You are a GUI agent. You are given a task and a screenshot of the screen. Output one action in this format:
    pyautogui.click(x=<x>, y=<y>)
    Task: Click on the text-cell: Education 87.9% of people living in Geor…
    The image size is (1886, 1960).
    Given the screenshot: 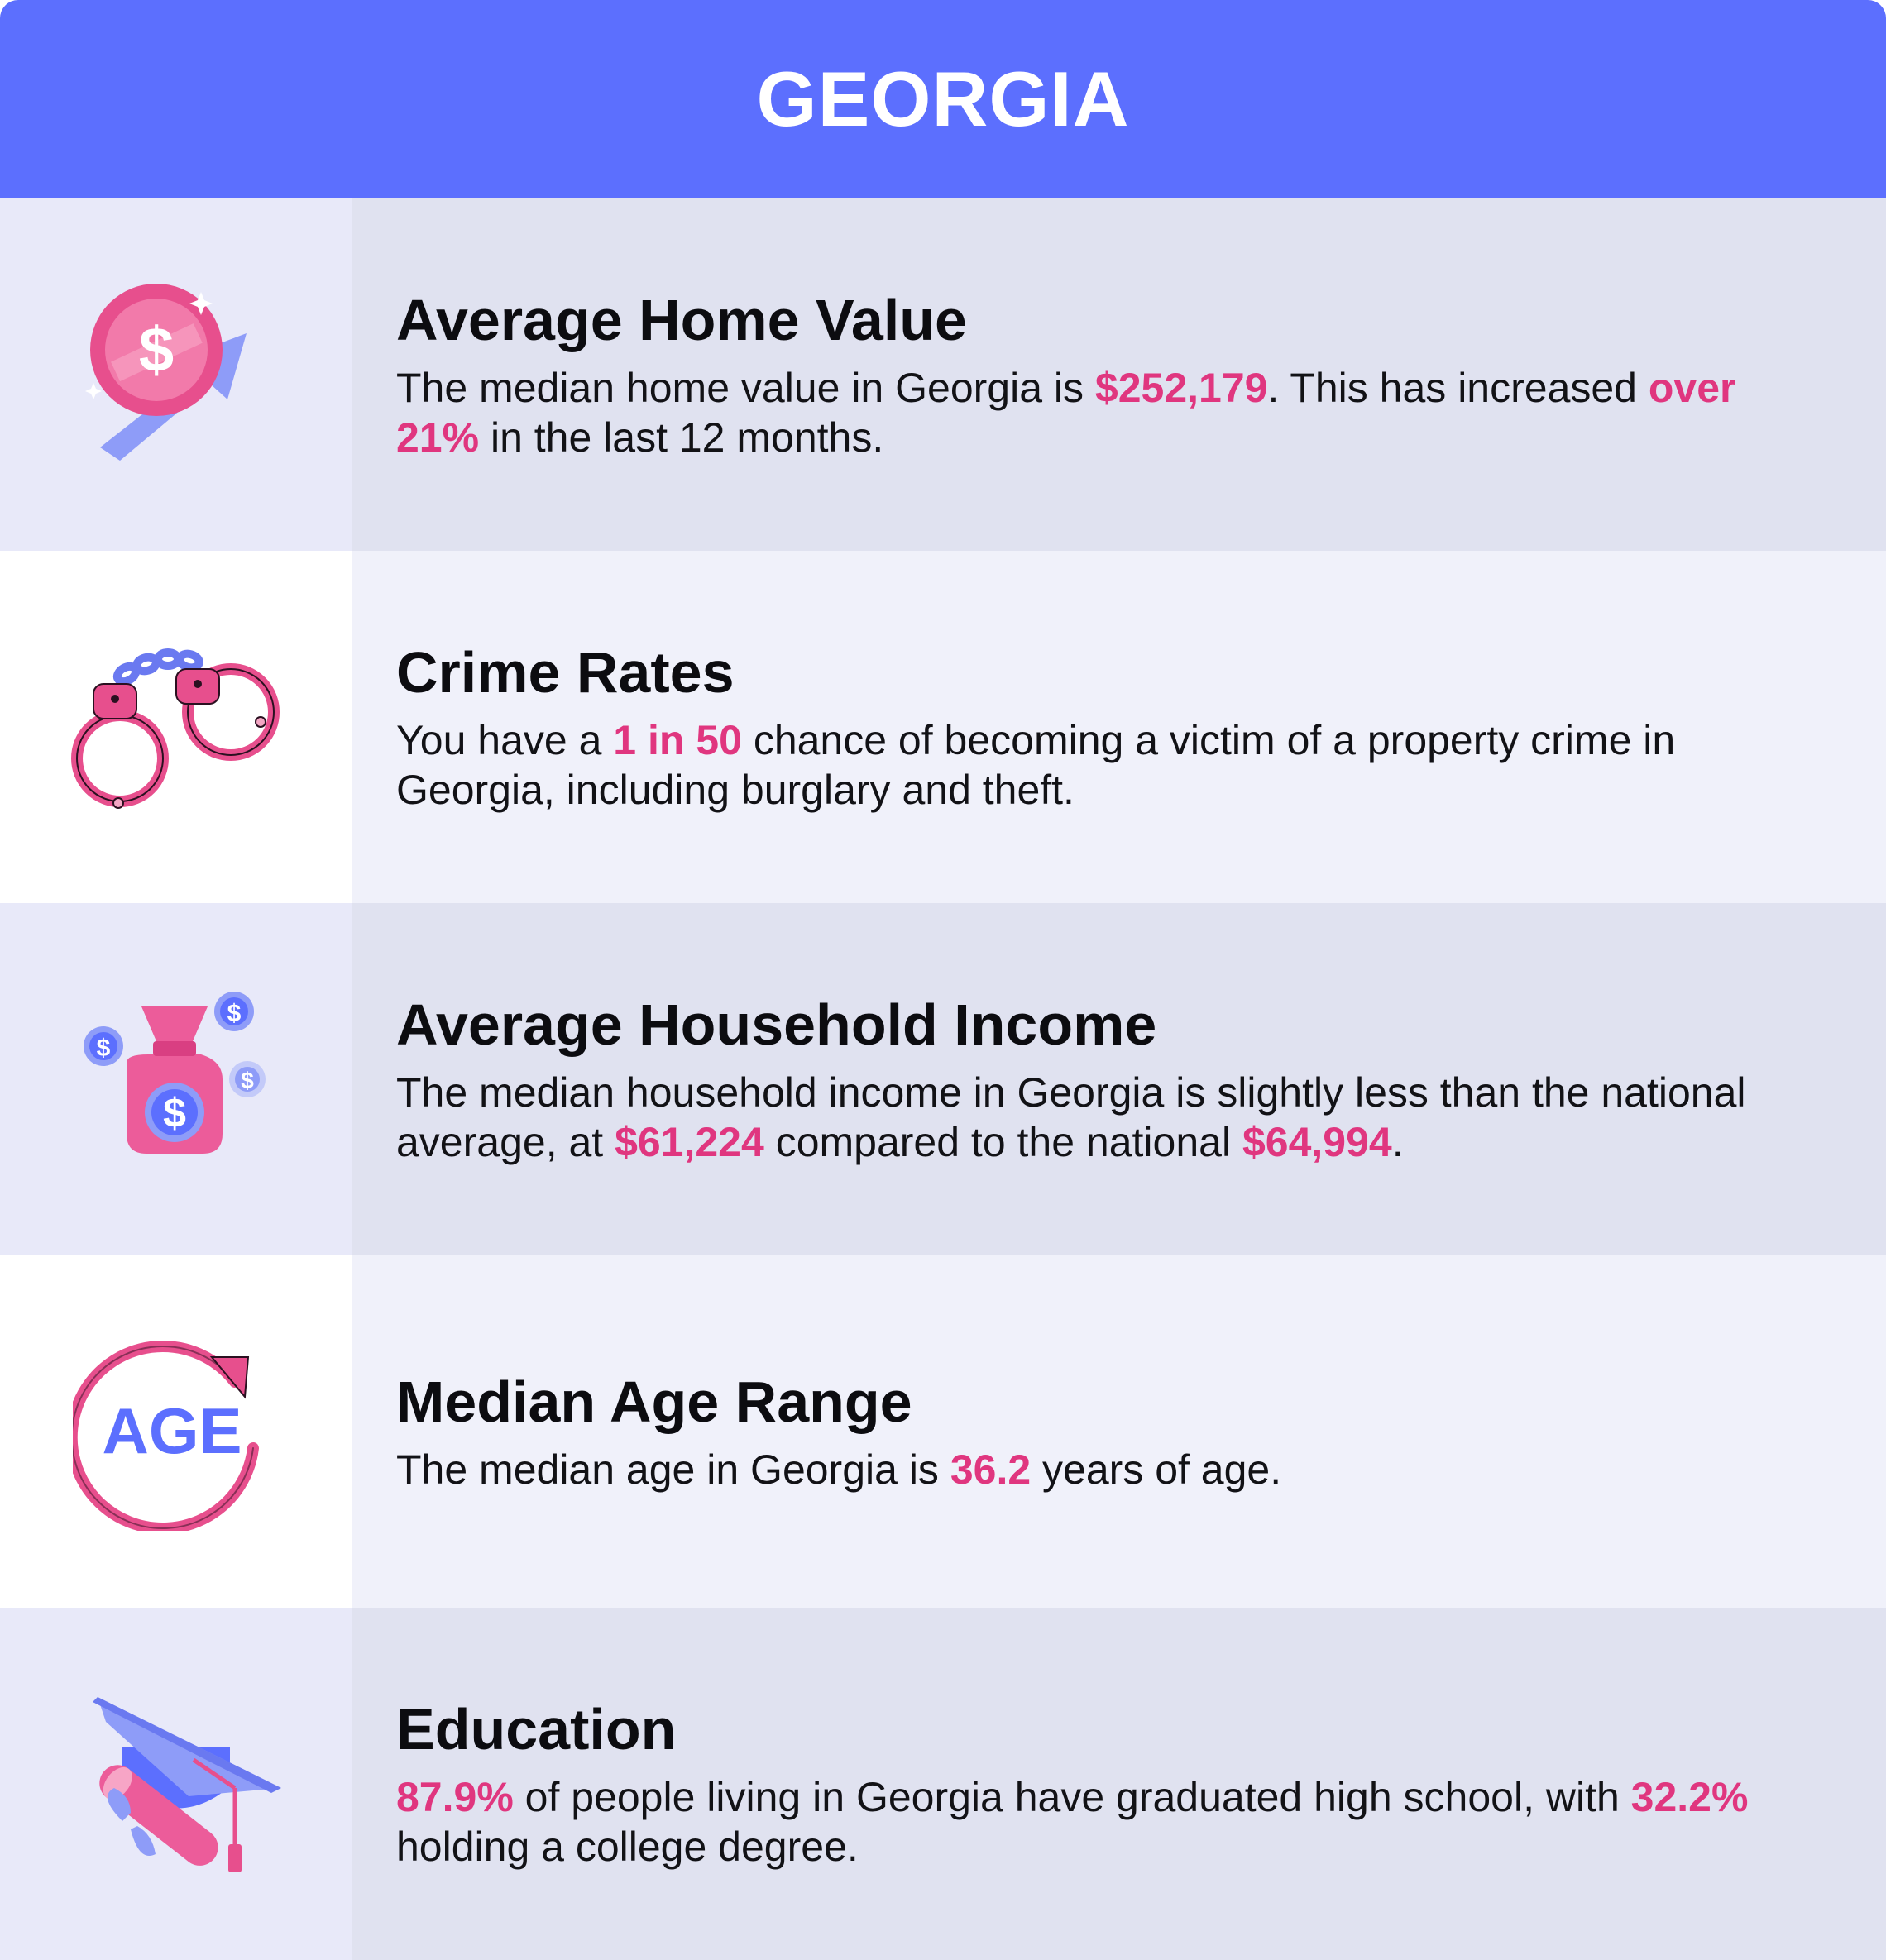 What is the action you would take?
    pyautogui.click(x=1119, y=1784)
    